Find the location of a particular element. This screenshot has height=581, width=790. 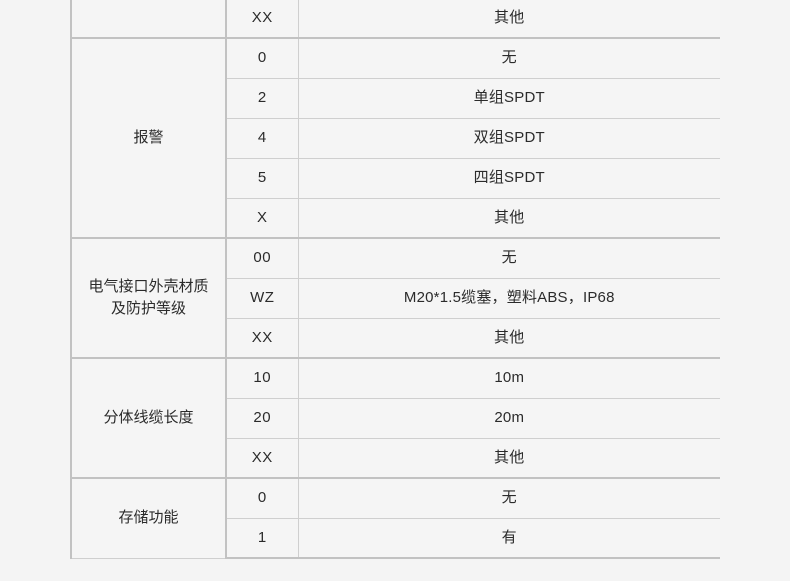

cell-code: 4 is located at coordinates (262, 138).